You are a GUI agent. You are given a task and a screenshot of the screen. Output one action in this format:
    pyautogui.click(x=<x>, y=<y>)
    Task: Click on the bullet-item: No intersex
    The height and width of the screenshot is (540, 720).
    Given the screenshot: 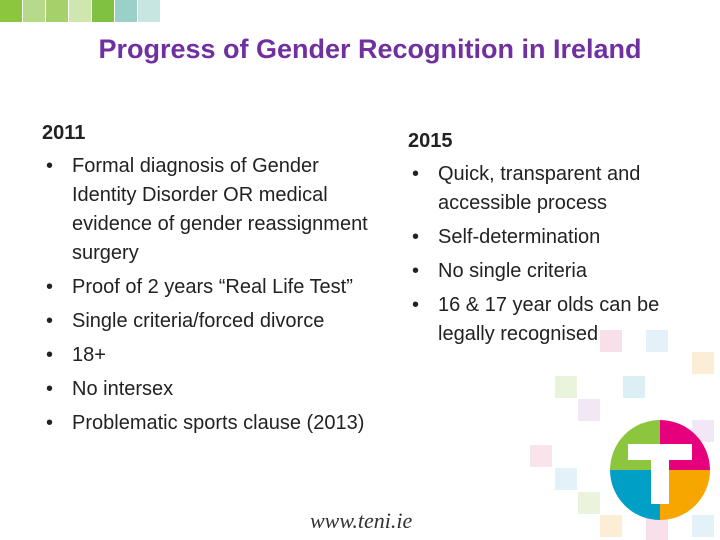 What is the action you would take?
    pyautogui.click(x=214, y=389)
    